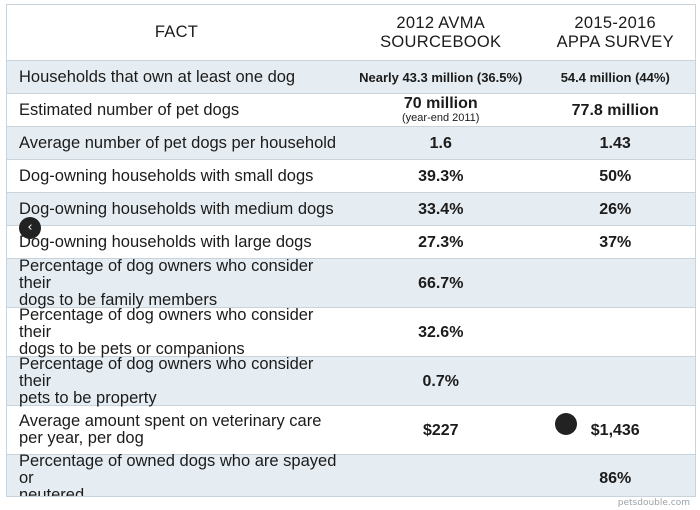  I want to click on fact-line2: pets to be property, so click(88, 397).